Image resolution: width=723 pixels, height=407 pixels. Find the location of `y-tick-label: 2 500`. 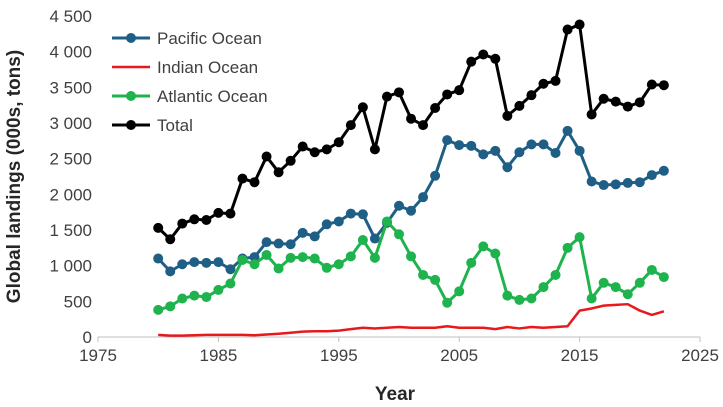

y-tick-label: 2 500 is located at coordinates (70, 159).